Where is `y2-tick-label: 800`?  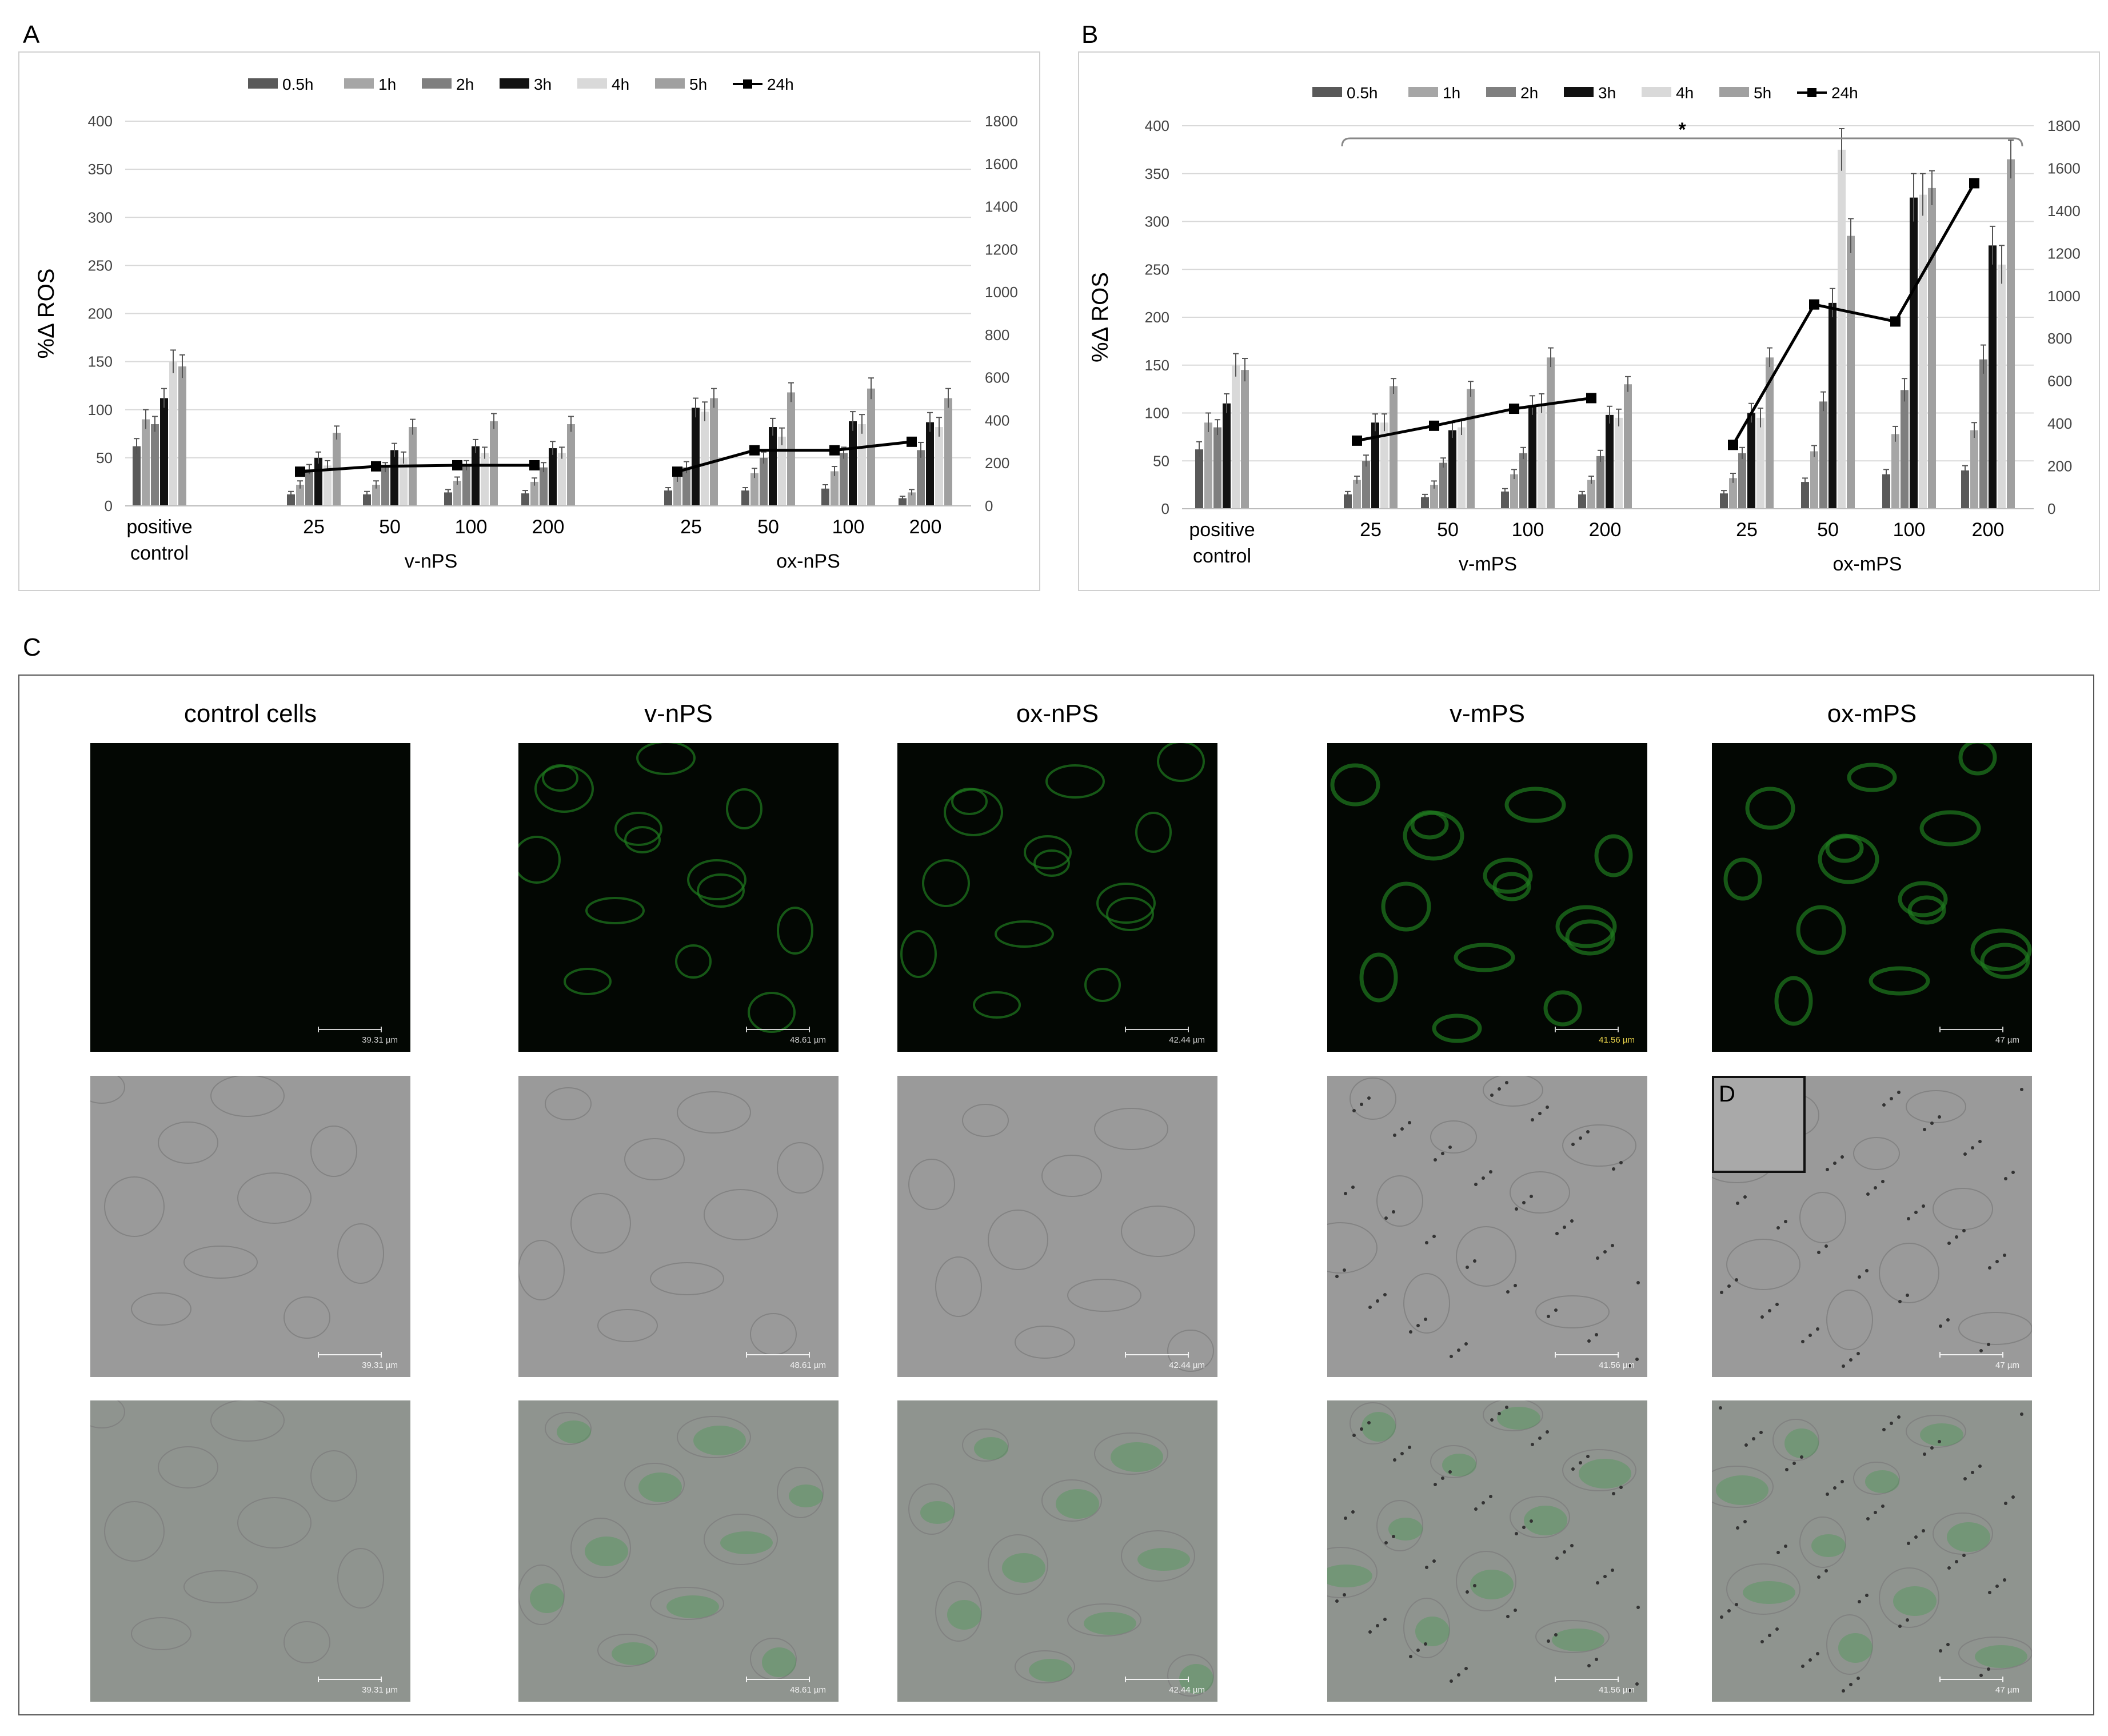 y2-tick-label: 800 is located at coordinates (997, 335).